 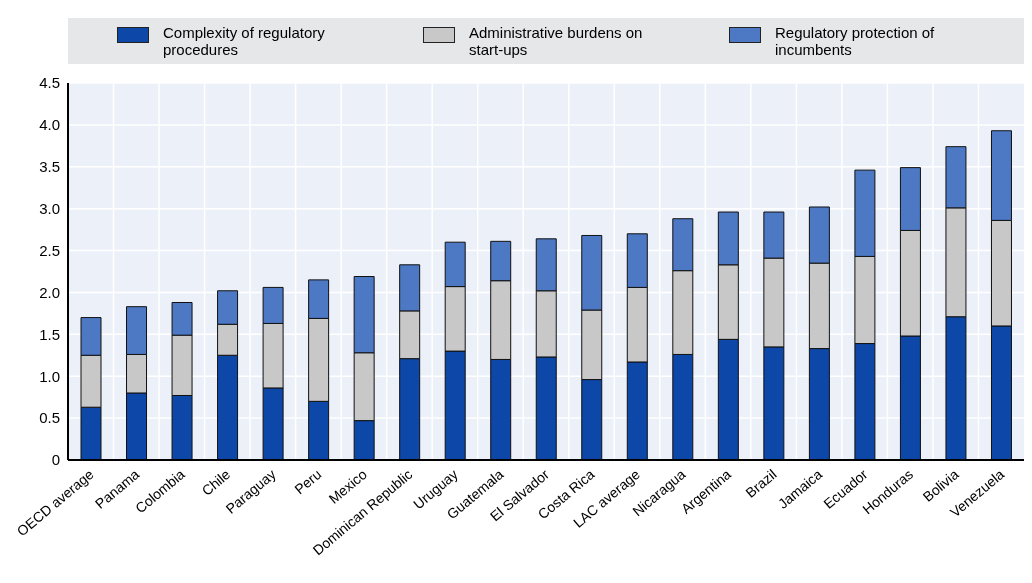 What do you see at coordinates (244, 41) in the screenshot?
I see `legend-label: Complexity of regulatory procedures` at bounding box center [244, 41].